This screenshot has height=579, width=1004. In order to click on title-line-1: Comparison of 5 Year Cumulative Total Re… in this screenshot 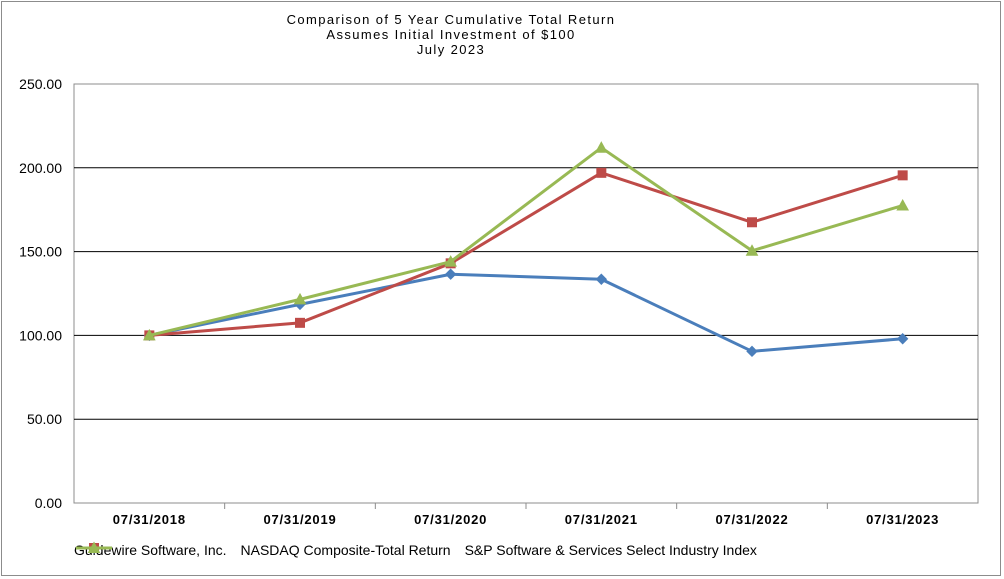, I will do `click(451, 19)`.